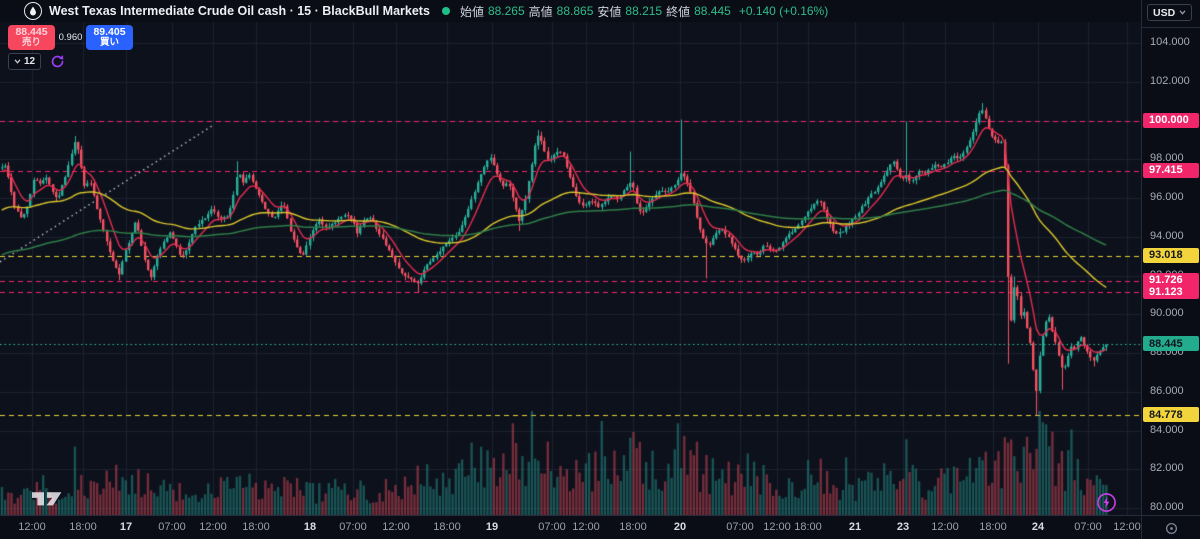  Describe the element at coordinates (1106, 505) in the screenshot. I see `lightning-icon` at that location.